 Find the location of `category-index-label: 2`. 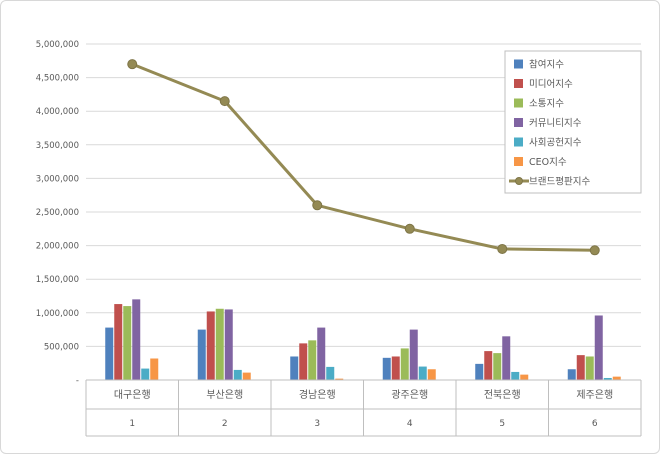

category-index-label: 2 is located at coordinates (225, 424).